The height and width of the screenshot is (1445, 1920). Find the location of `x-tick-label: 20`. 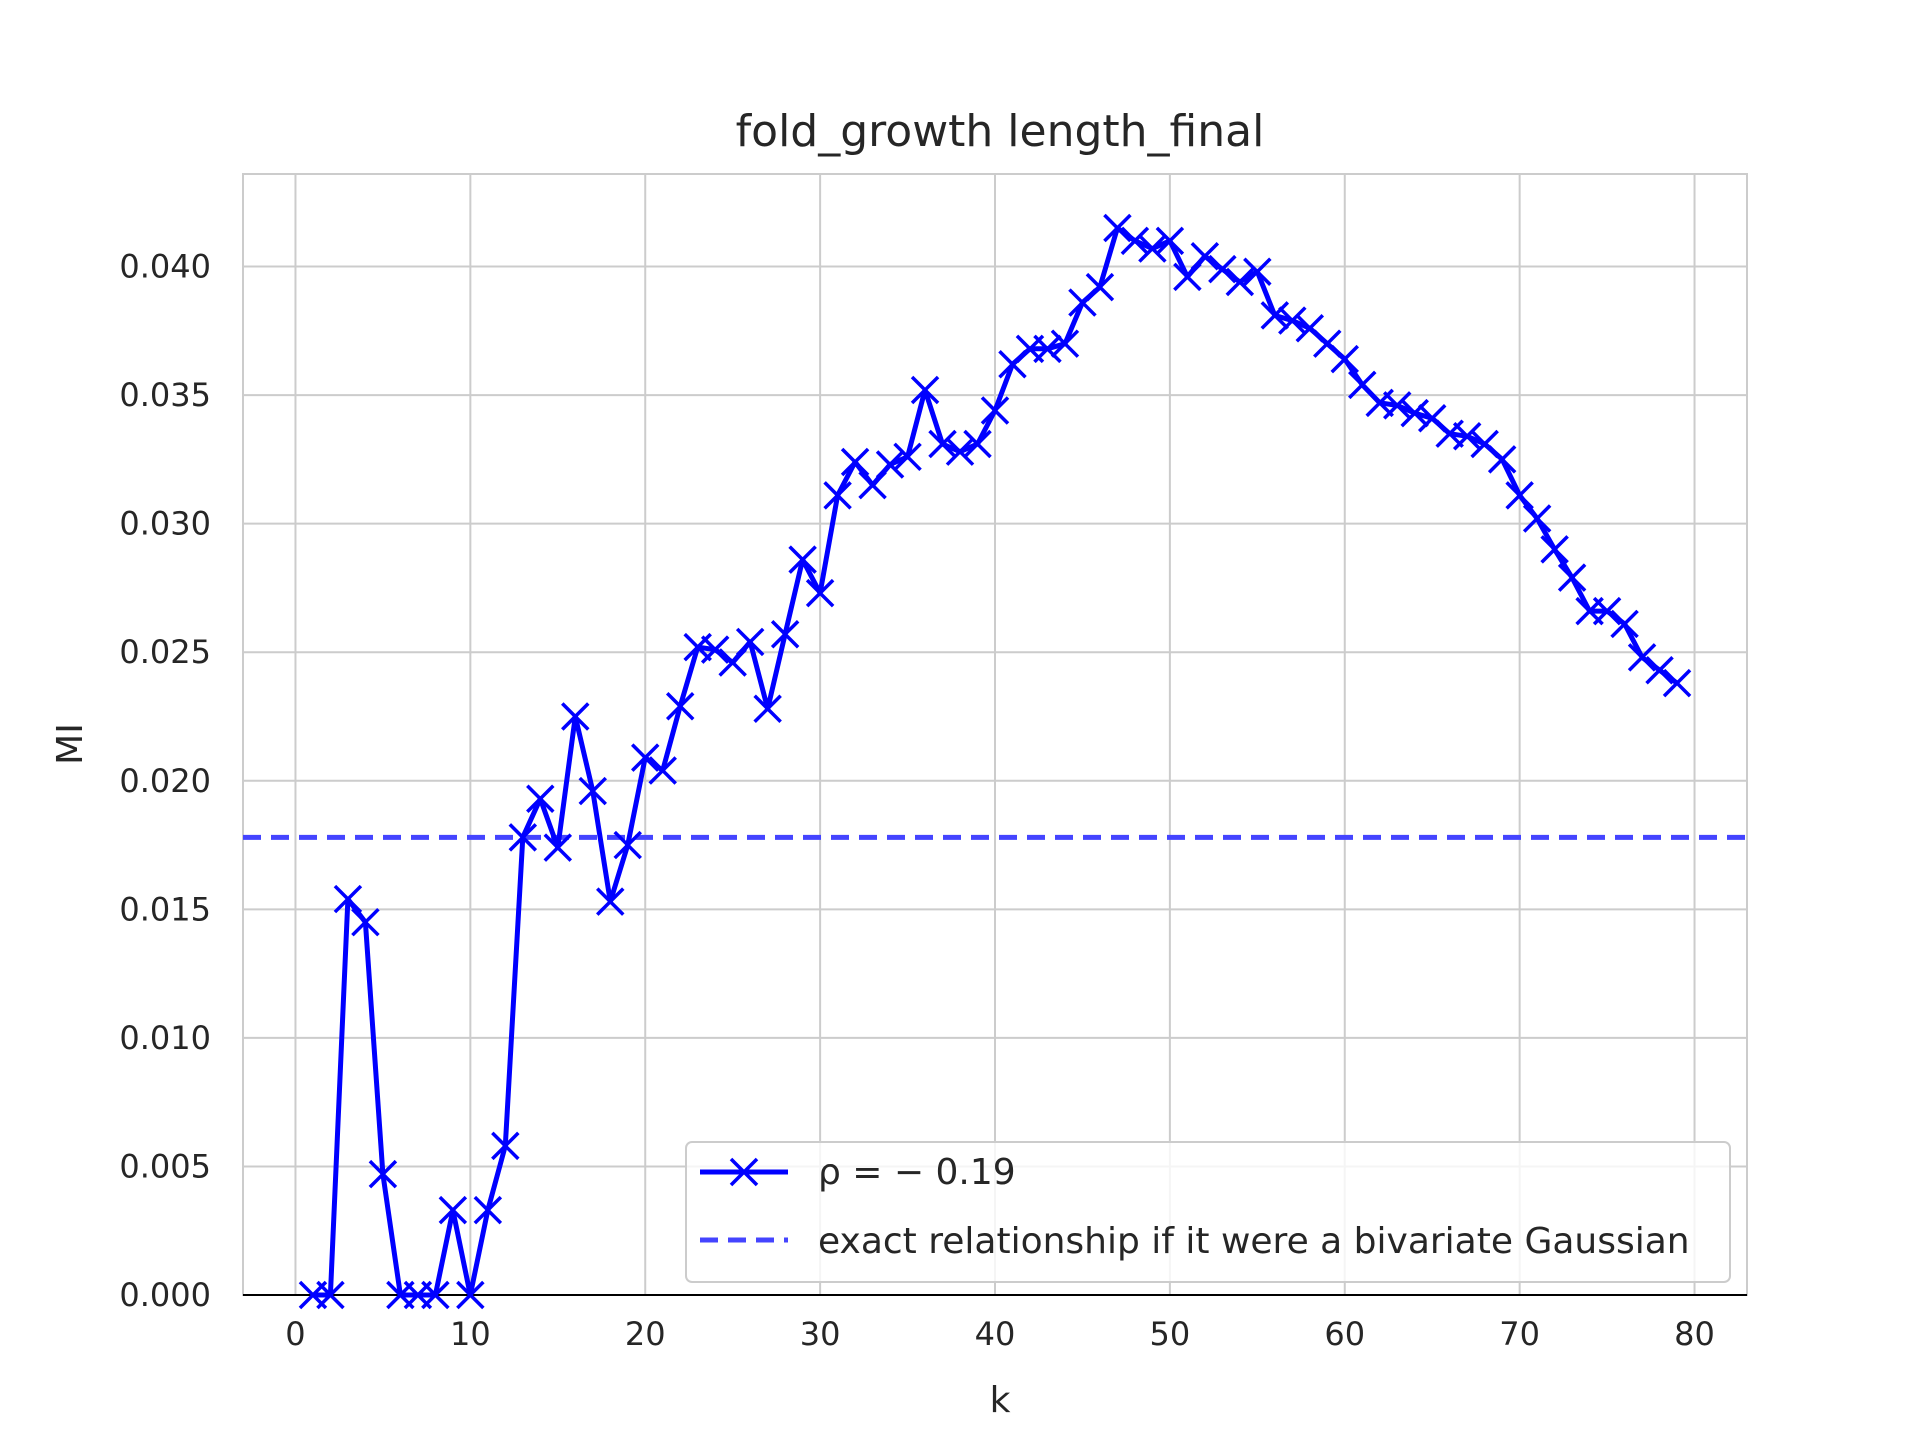

x-tick-label: 20 is located at coordinates (645, 1334).